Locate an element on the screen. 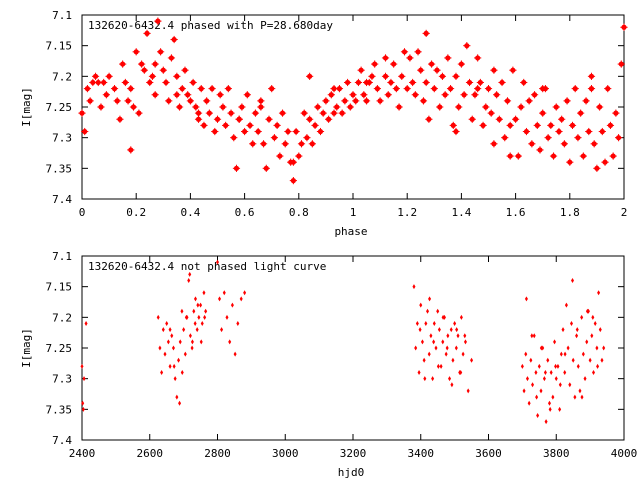 This screenshot has width=640, height=484. y-axis-label: I[mag] is located at coordinates (26, 348).